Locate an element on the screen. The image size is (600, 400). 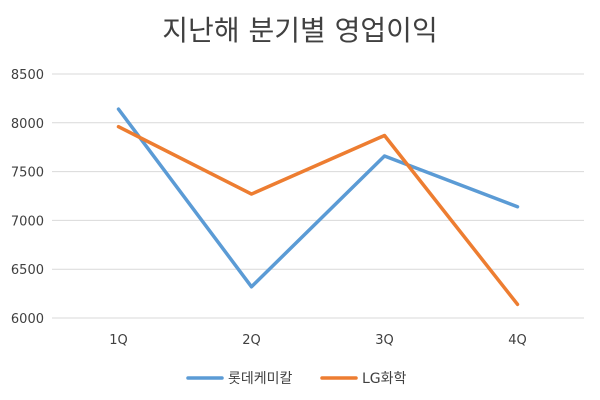
y-tick-label: 7000 is located at coordinates (27, 221).